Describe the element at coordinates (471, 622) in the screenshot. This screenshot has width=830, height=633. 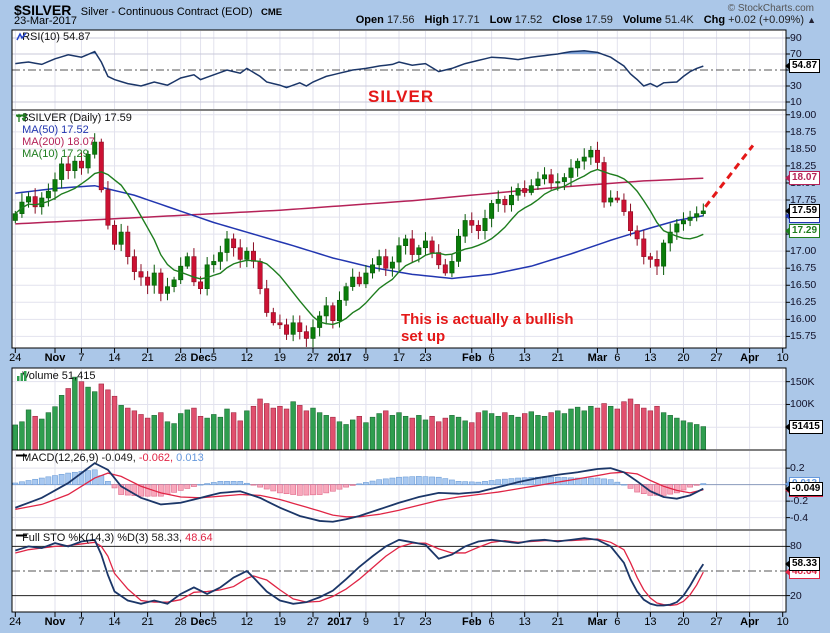
I see `date-tick-label: Feb` at that location.